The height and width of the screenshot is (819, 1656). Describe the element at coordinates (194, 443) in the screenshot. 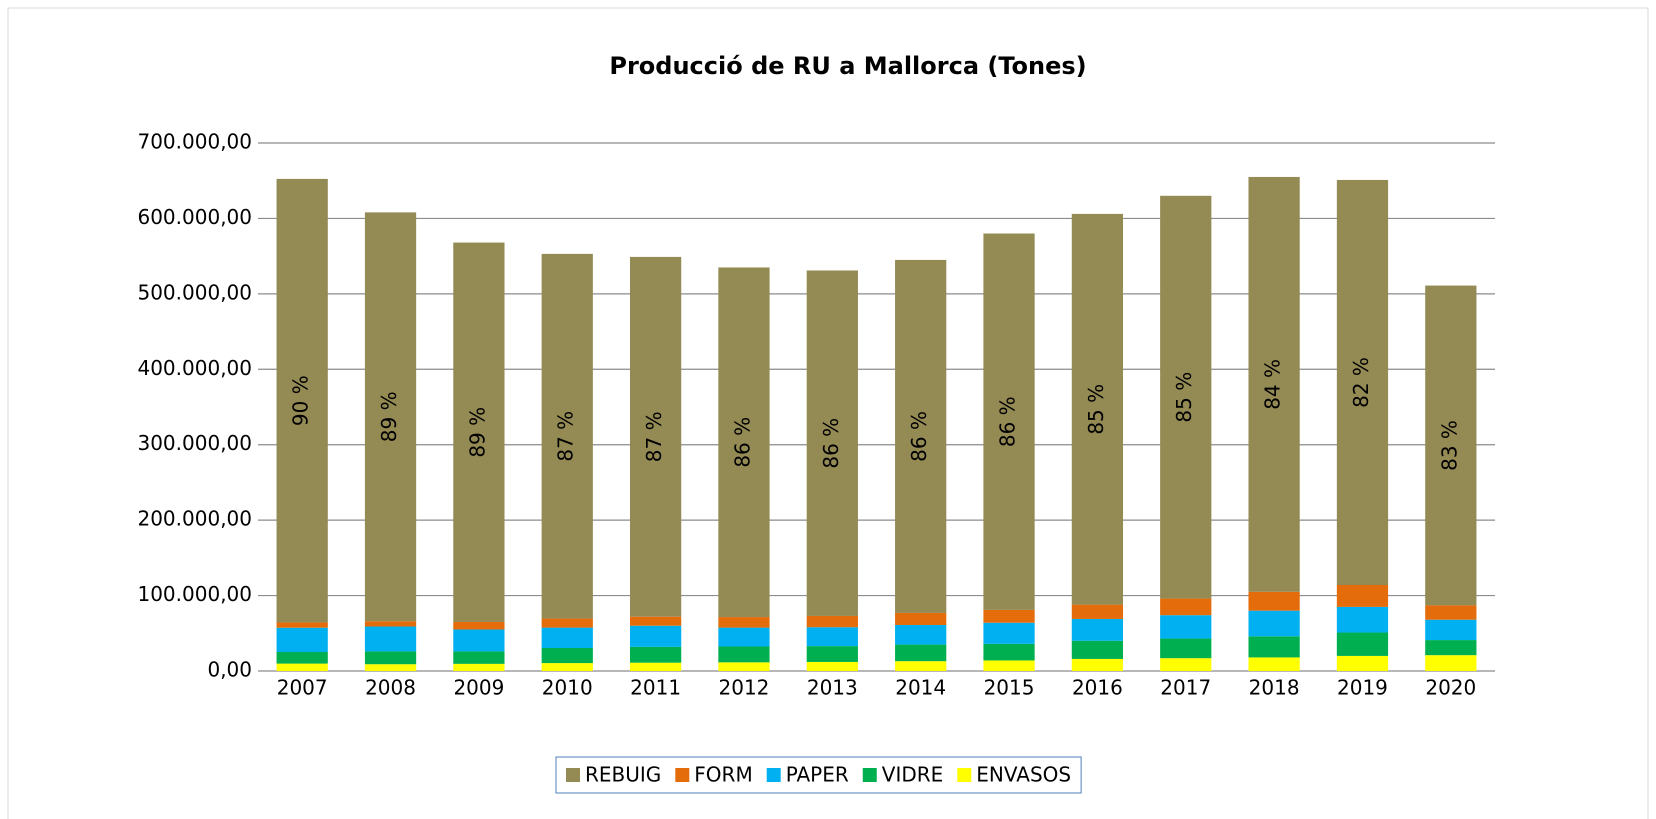

I see `y-tick-label: 300.000,00` at that location.